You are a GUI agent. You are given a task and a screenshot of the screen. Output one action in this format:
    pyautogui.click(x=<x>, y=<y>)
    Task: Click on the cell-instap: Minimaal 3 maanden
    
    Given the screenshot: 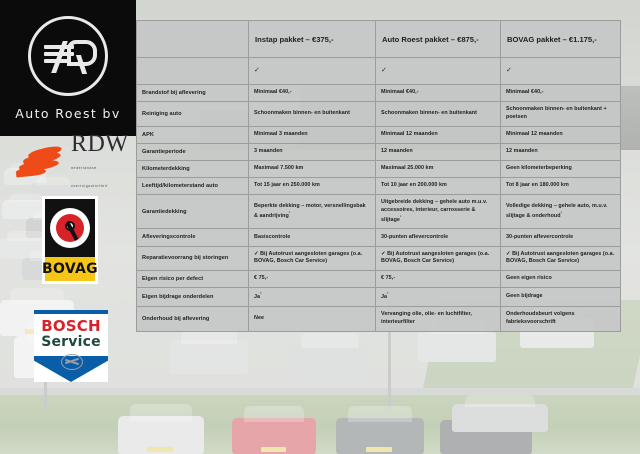 What is the action you would take?
    pyautogui.click(x=312, y=134)
    